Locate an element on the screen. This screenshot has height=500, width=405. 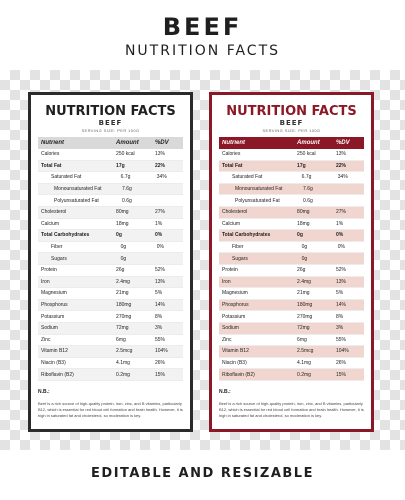
column-header-nutrient: Nutrient is located at coordinates (52, 143).